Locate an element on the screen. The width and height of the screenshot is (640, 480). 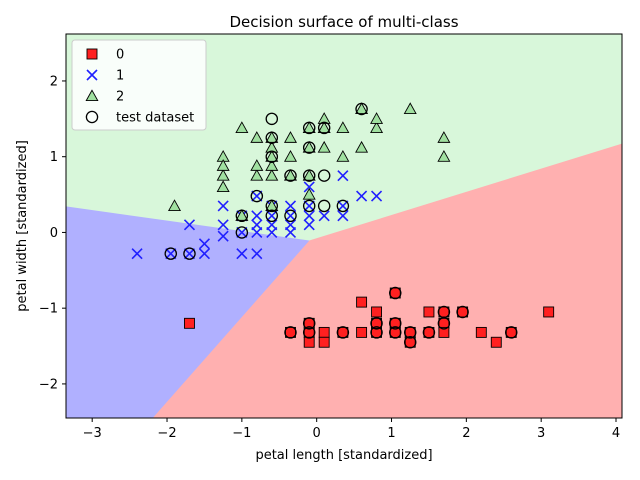
y-axis-ticks: −2 −1 0 1 2 is located at coordinates (52, 233).